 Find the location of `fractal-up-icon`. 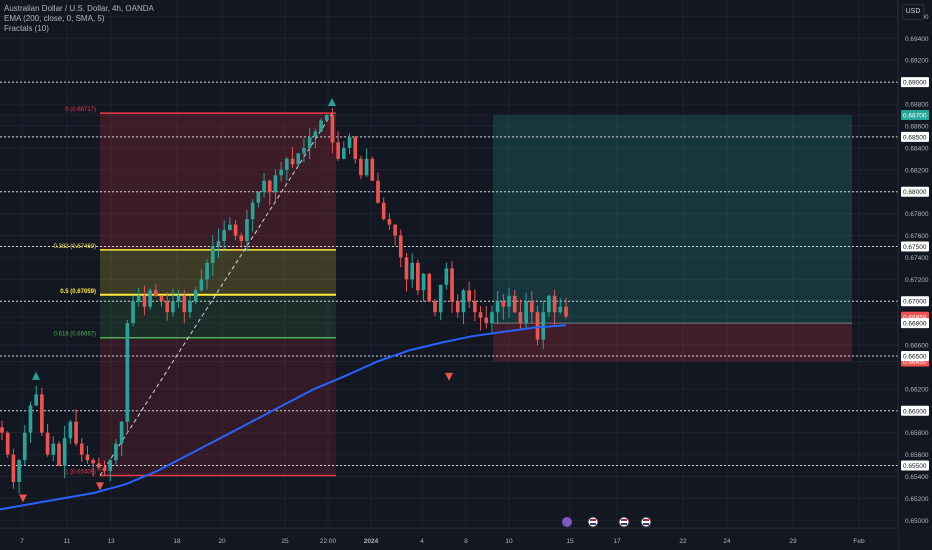

fractal-up-icon is located at coordinates (332, 102).